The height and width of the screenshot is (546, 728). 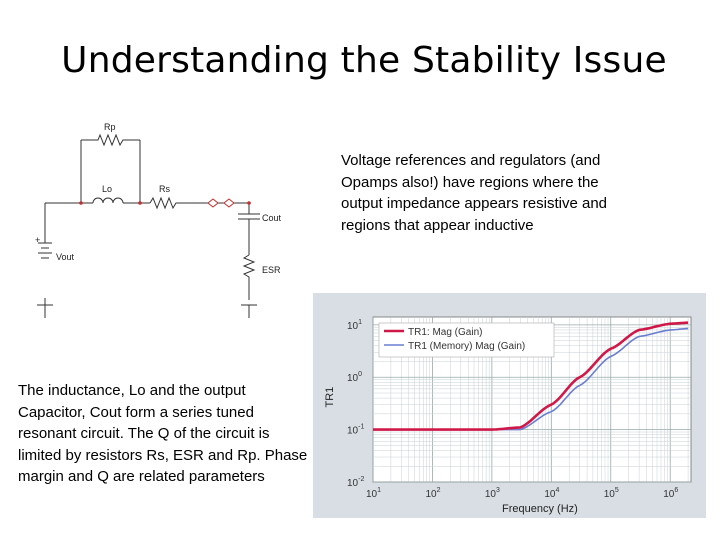 I want to click on rs-resistor, so click(x=178, y=203).